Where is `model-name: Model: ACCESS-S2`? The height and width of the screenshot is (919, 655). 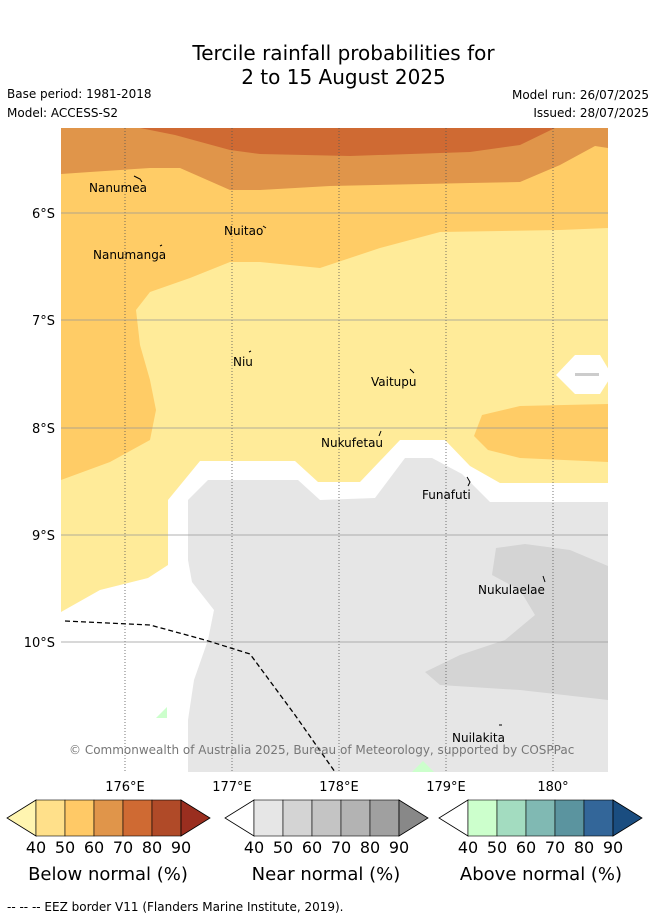
model-name: Model: ACCESS-S2 is located at coordinates (63, 113).